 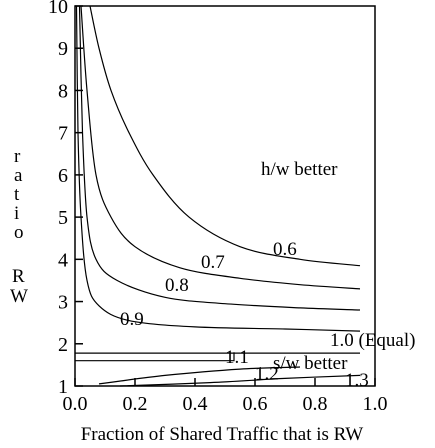 What do you see at coordinates (255, 404) in the screenshot?
I see `x-tick-label: 0.6` at bounding box center [255, 404].